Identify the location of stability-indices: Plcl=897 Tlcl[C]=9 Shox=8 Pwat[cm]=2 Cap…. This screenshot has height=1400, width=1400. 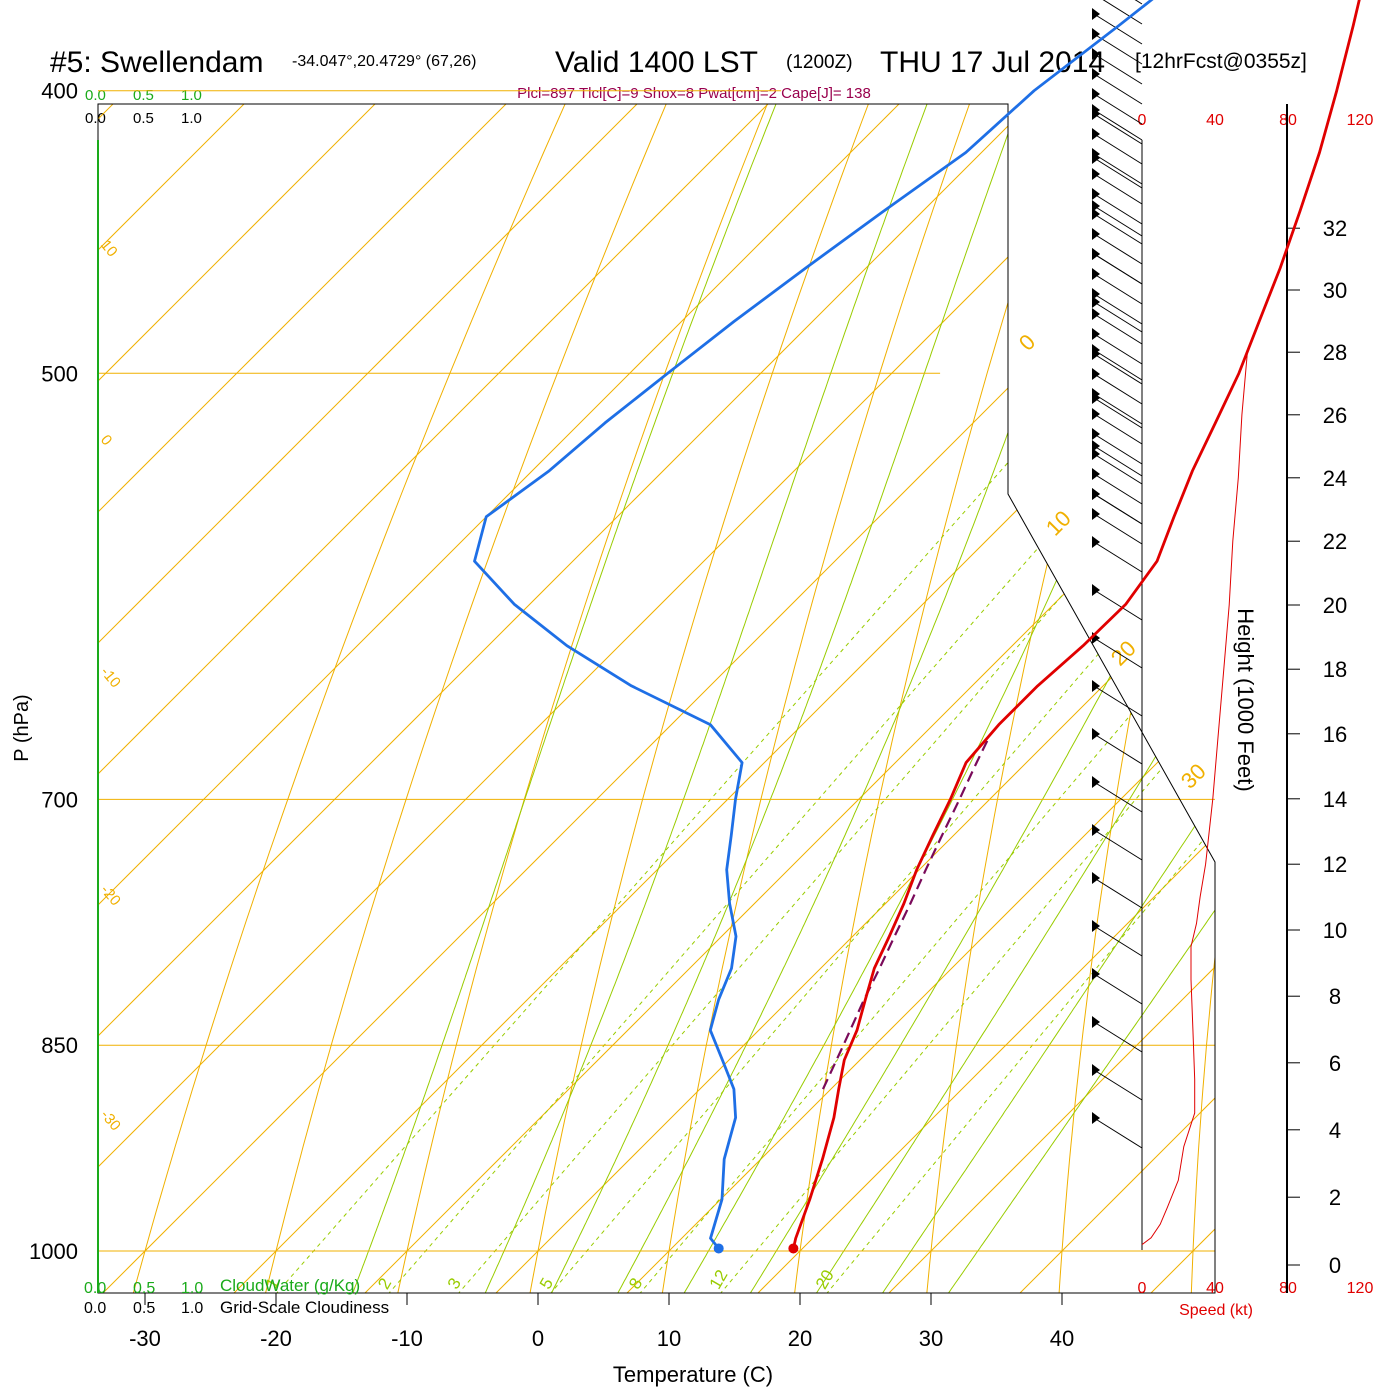
(694, 93).